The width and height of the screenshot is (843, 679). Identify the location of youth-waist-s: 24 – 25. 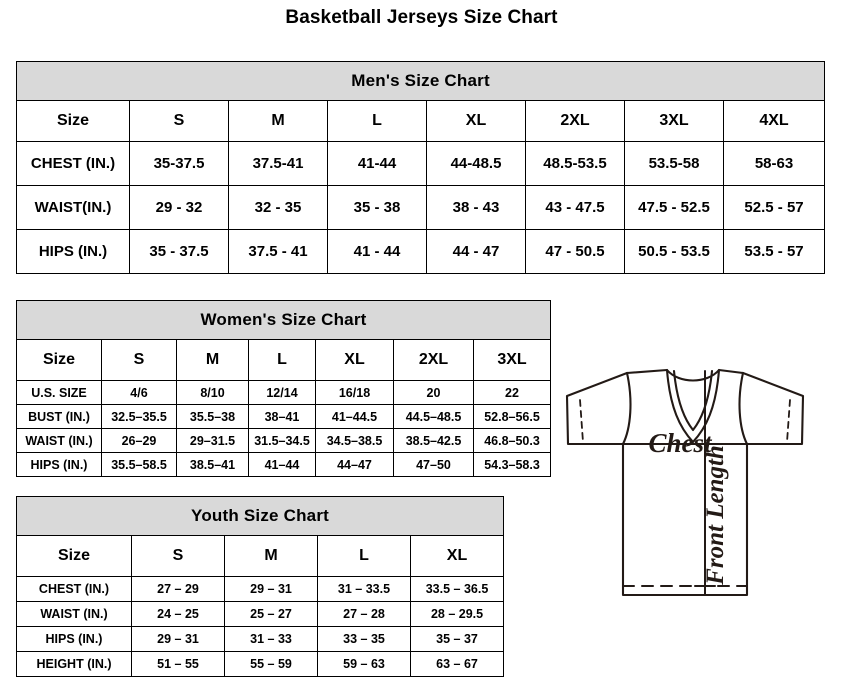
(178, 614).